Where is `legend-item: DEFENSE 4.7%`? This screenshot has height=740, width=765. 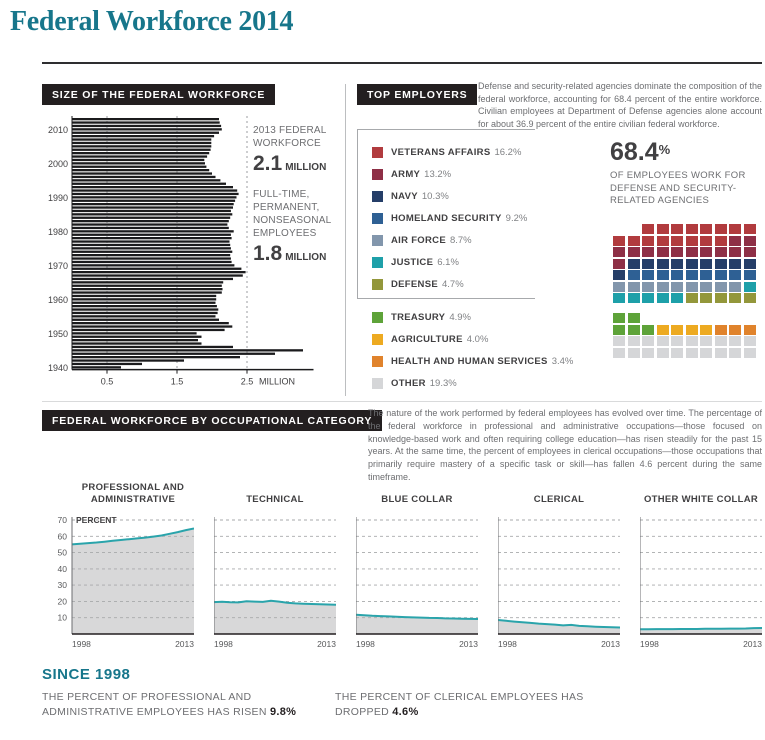 legend-item: DEFENSE 4.7% is located at coordinates (453, 284).